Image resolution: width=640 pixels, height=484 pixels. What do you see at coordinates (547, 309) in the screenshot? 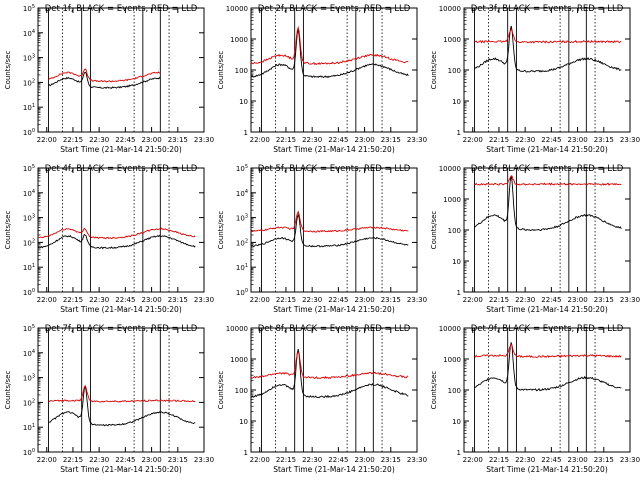
I see `panel-6-xlabel: Start Time (21-Mar-14 21:50:20)` at bounding box center [547, 309].